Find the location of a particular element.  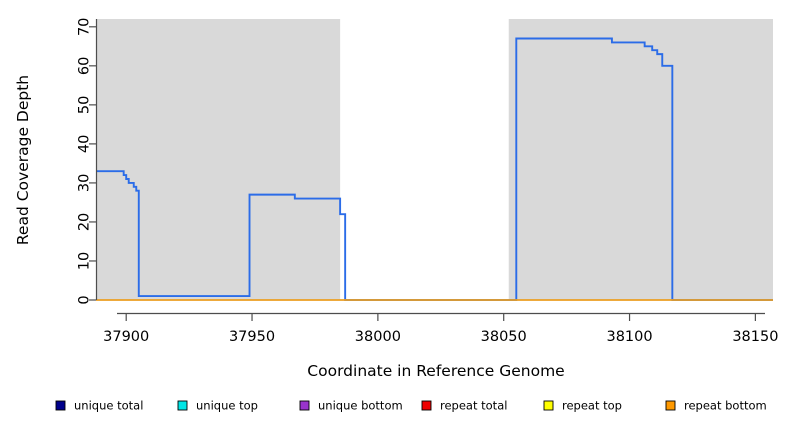

legend-label-repeat-bottom: repeat bottom is located at coordinates (725, 406).